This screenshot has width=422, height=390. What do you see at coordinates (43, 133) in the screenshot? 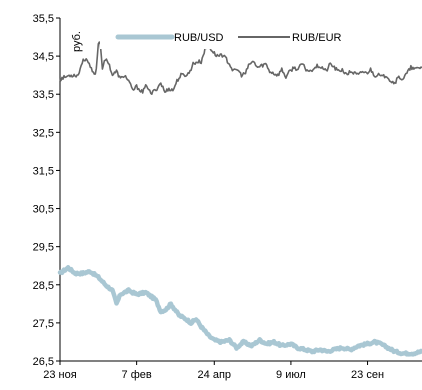
I see `y-tick-label: 32,5` at bounding box center [43, 133].